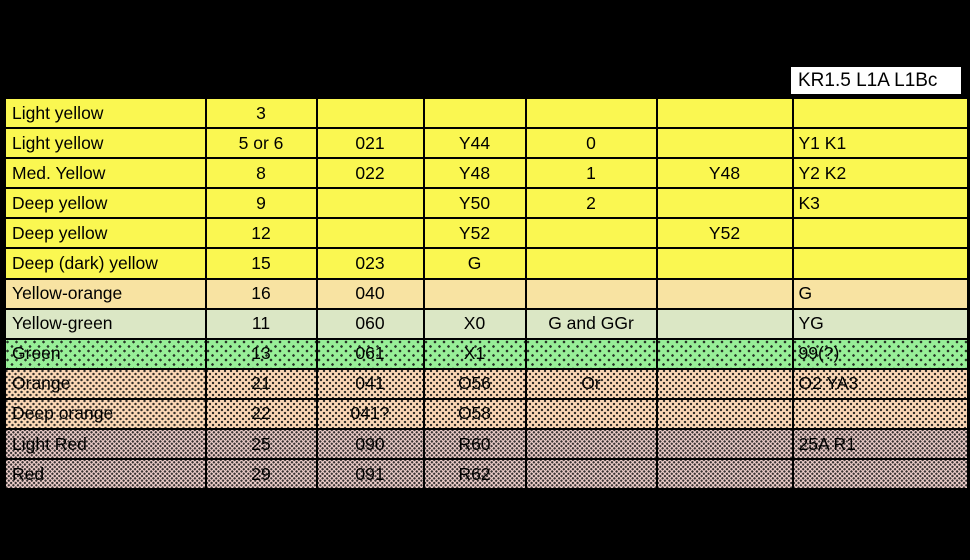  Describe the element at coordinates (474, 444) in the screenshot. I see `table-cell: R60` at that location.